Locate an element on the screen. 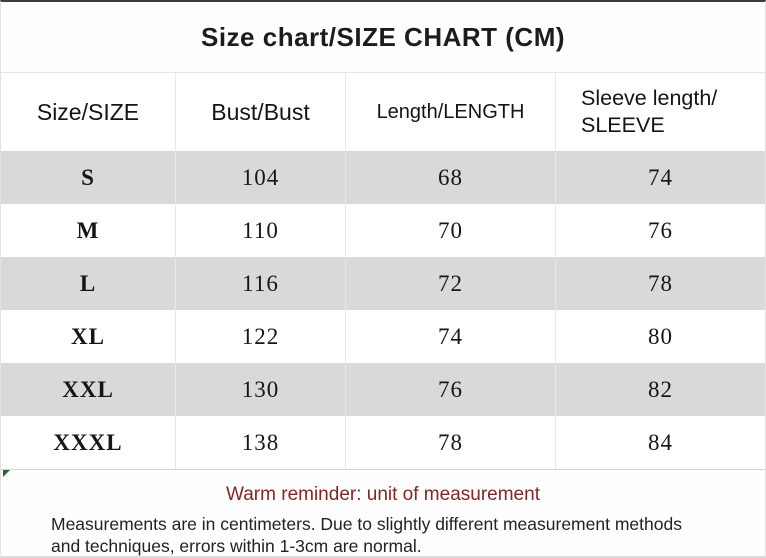 This screenshot has width=766, height=558. cell-sleeve: 78 is located at coordinates (660, 283).